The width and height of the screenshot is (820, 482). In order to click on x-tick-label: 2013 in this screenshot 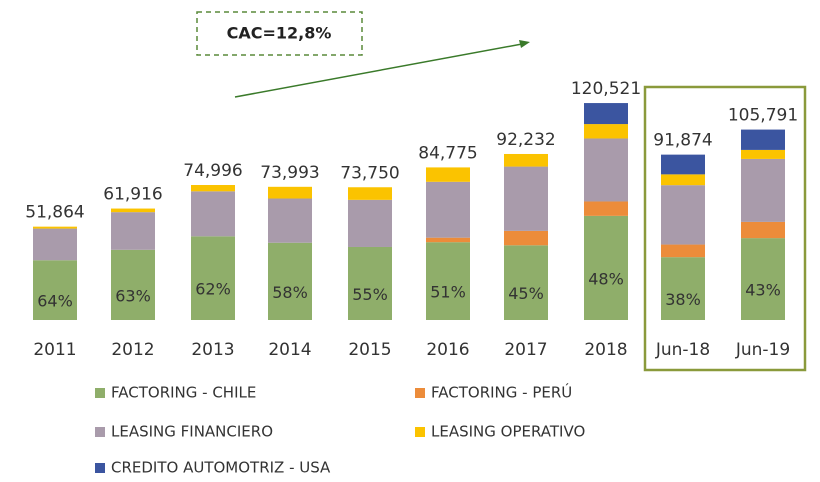, I will do `click(212, 350)`.